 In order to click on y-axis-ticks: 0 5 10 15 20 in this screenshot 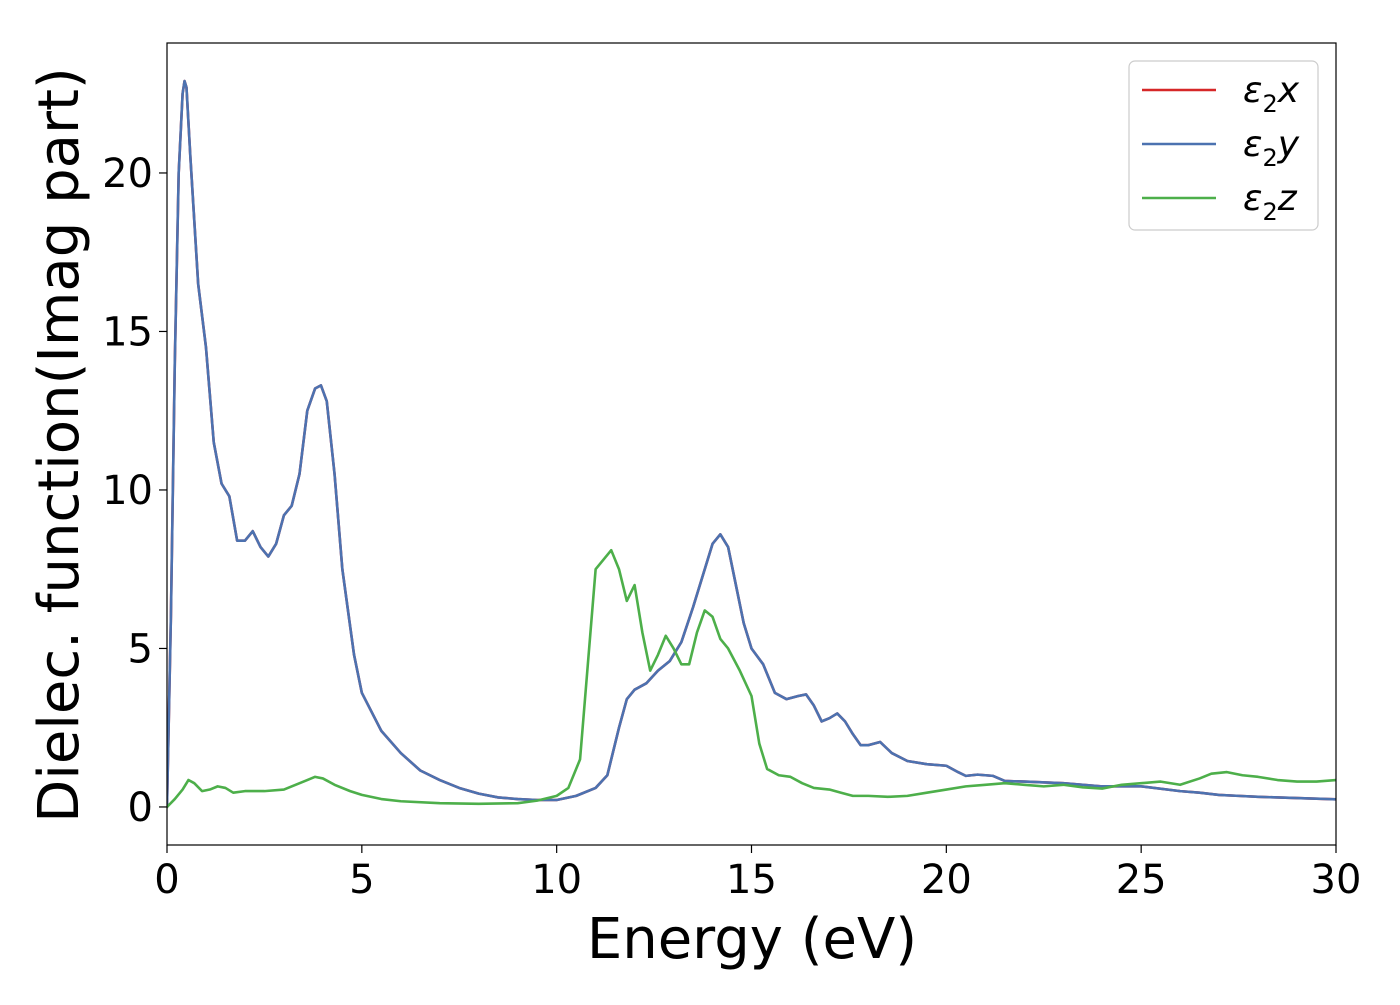, I will do `click(134, 491)`.